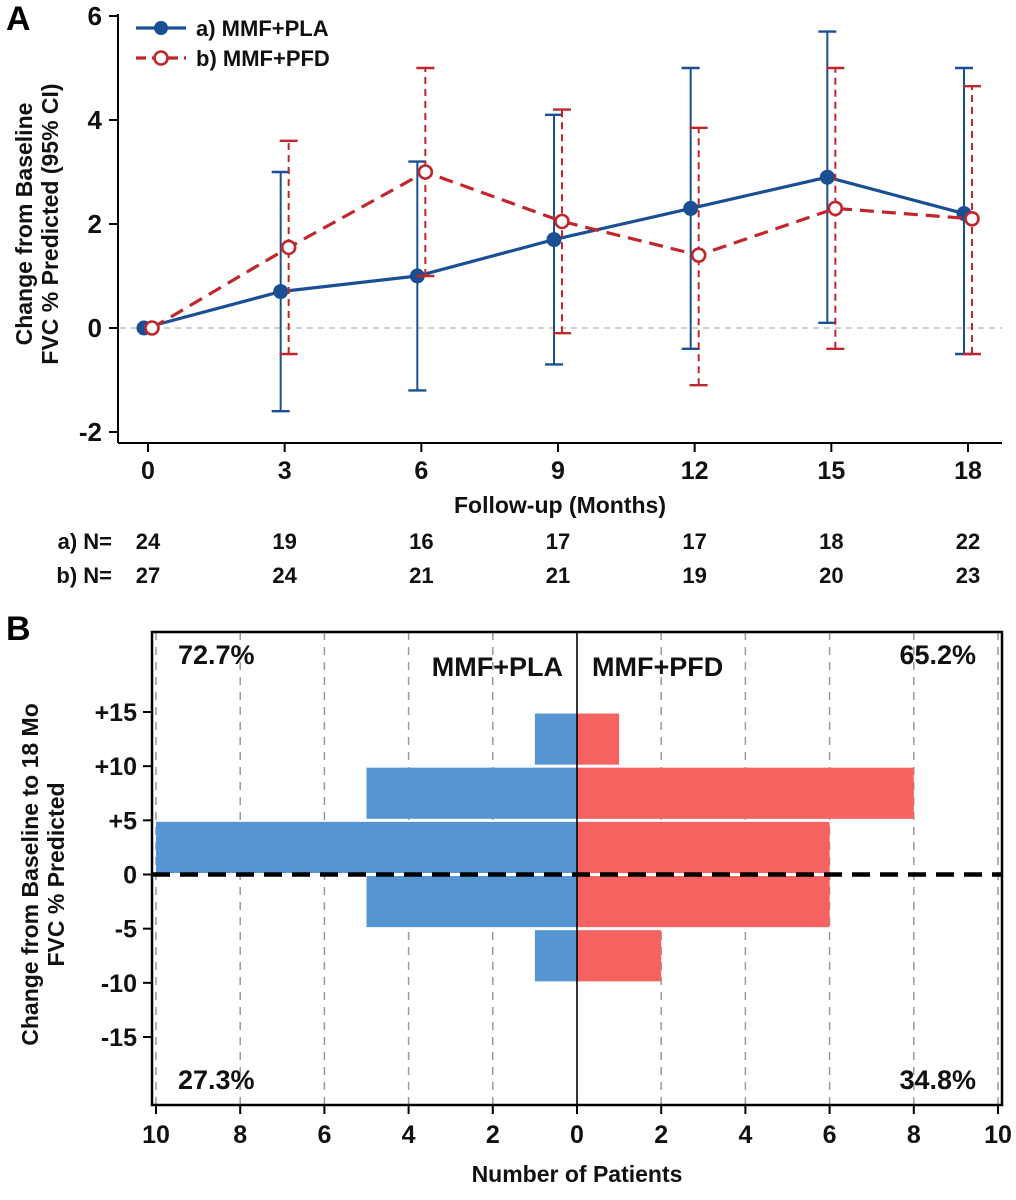 This screenshot has width=1016, height=1200. What do you see at coordinates (831, 471) in the screenshot?
I see `x-tick-label: 15` at bounding box center [831, 471].